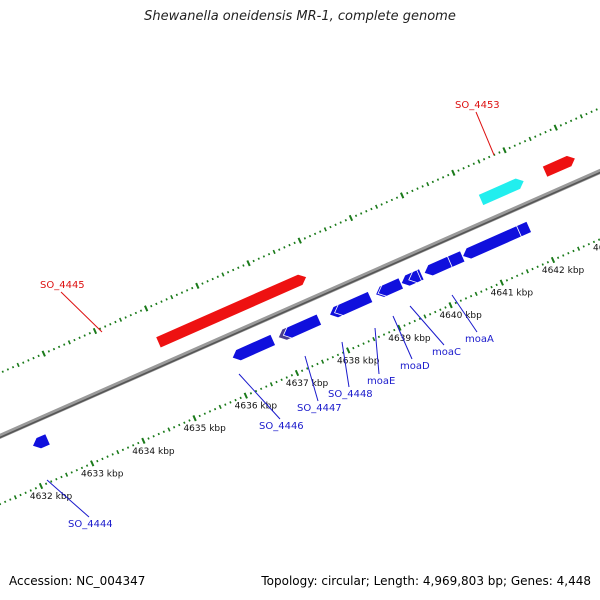  I want to click on scale-label-4643: 4643 kbp, so click(596, 248).